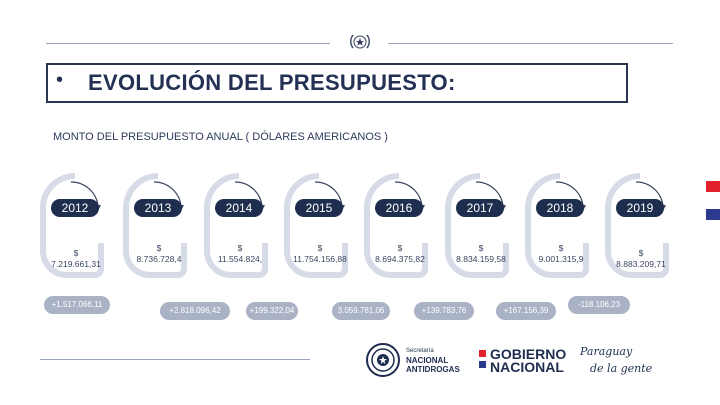 The width and height of the screenshot is (720, 405). I want to click on diff-pill: -118.106,23, so click(599, 305).